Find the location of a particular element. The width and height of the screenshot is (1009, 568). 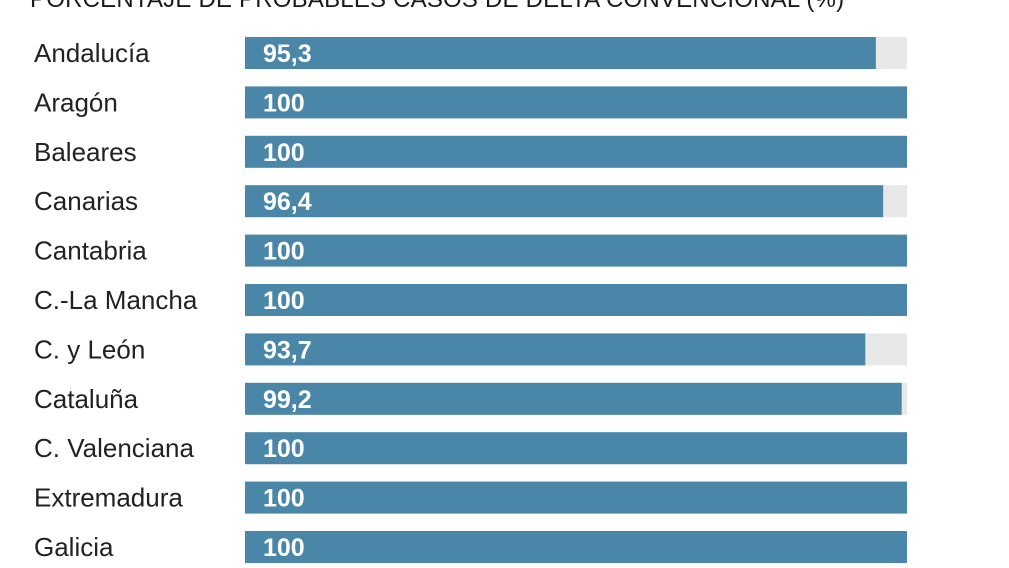

category-label: Andalucía is located at coordinates (92, 53).